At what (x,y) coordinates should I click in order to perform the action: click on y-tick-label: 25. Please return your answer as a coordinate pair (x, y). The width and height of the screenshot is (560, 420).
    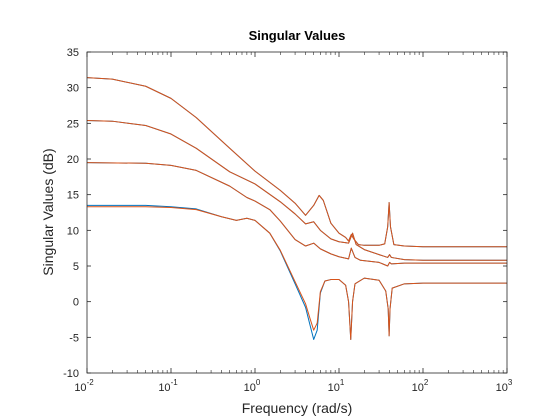
    Looking at the image, I should click on (73, 124).